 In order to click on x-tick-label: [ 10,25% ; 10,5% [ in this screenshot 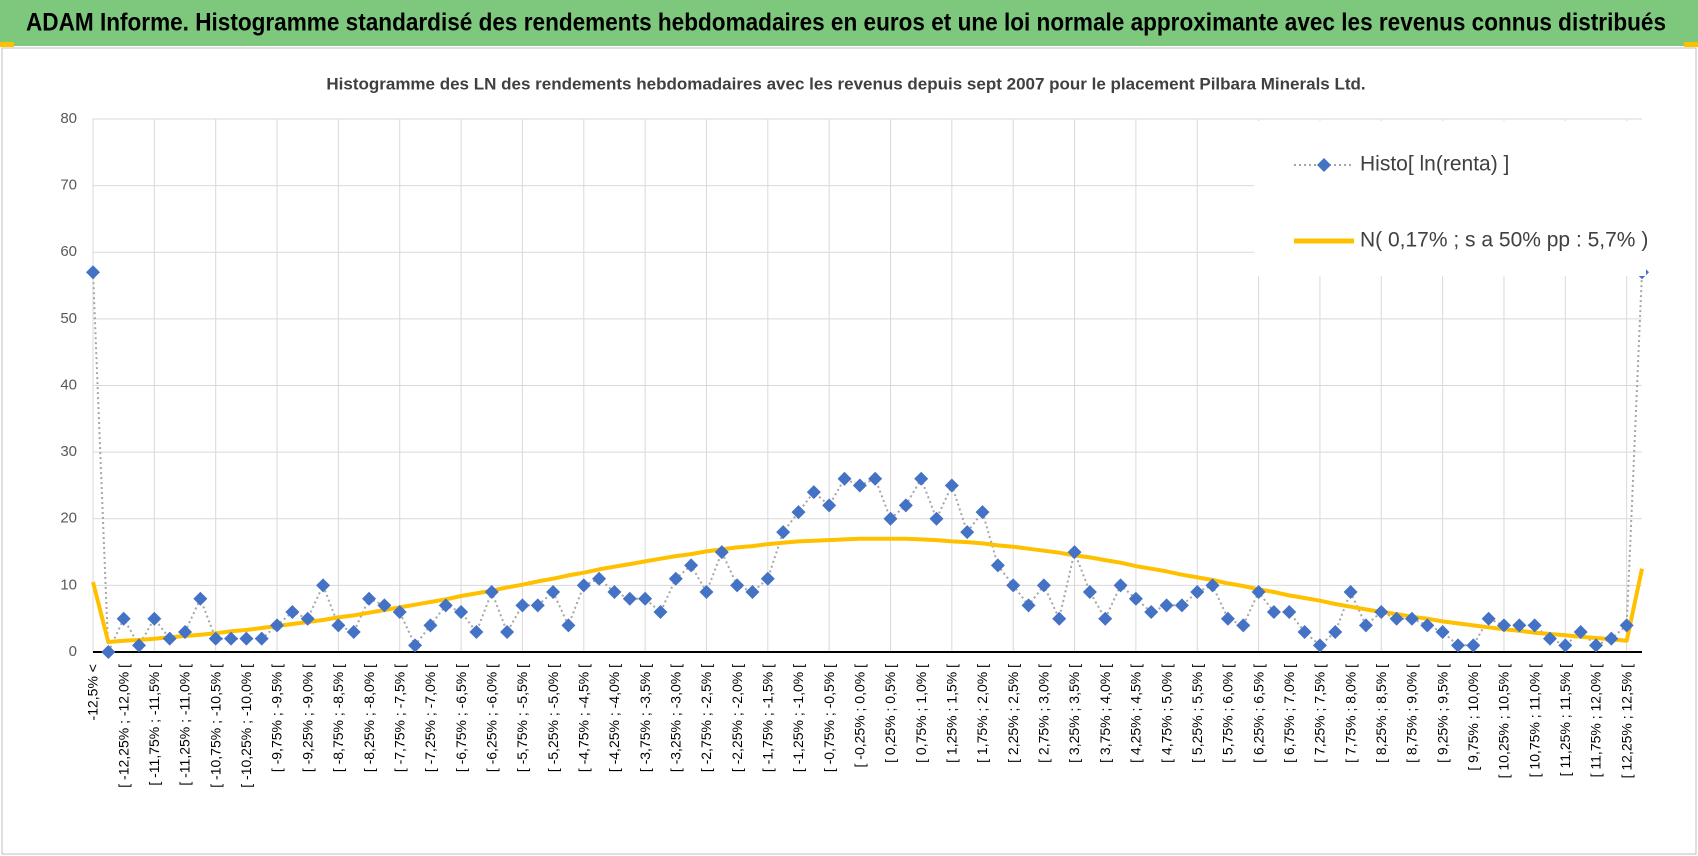, I will do `click(1504, 721)`.